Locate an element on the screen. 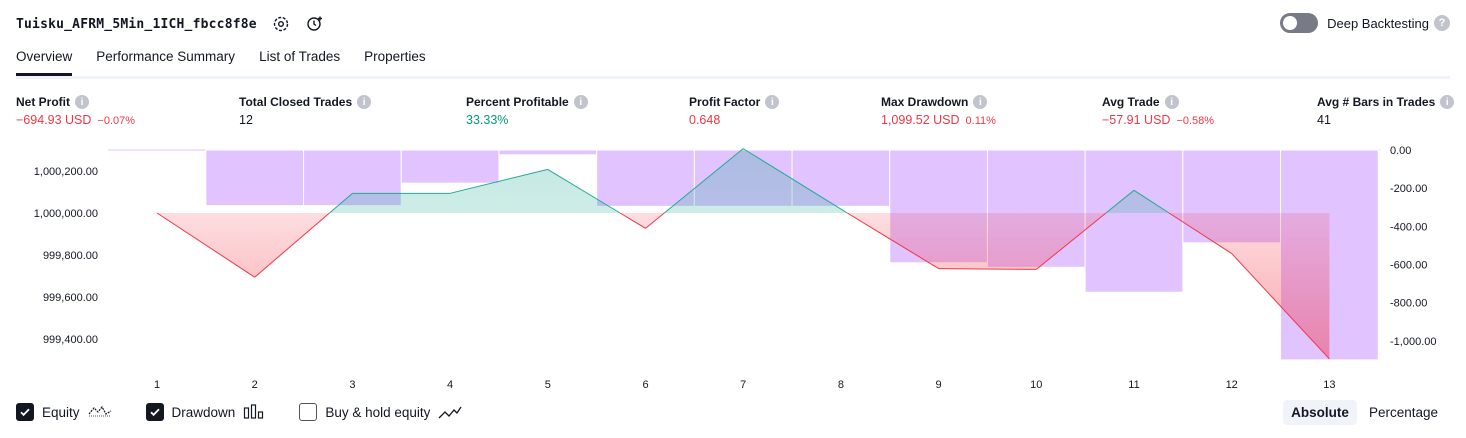  metric-profit-factor: Profit Factor i 0.648 is located at coordinates (734, 110).